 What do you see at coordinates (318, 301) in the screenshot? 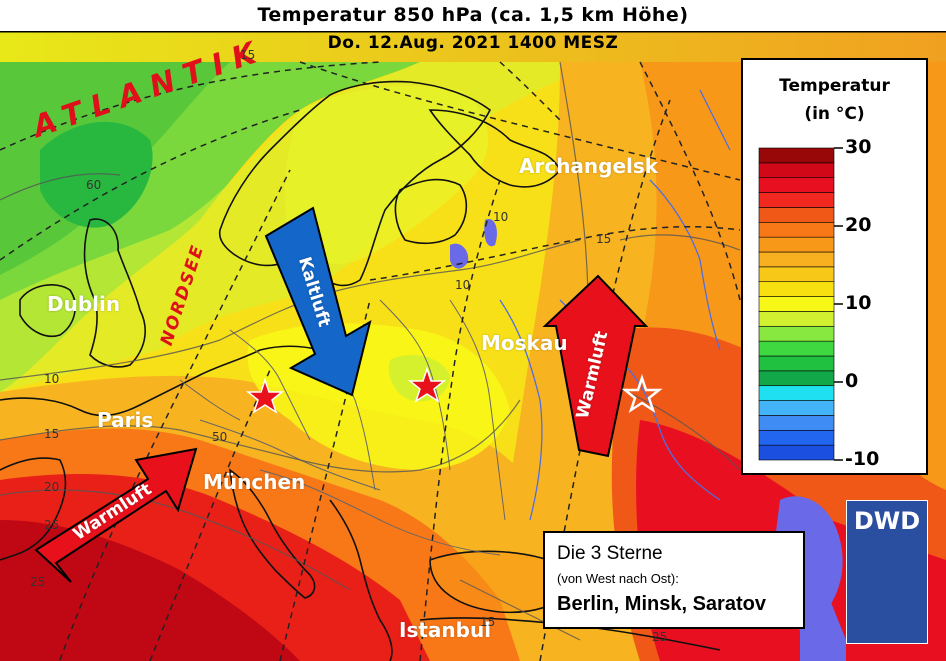
I see `kaltluft-arrow` at bounding box center [318, 301].